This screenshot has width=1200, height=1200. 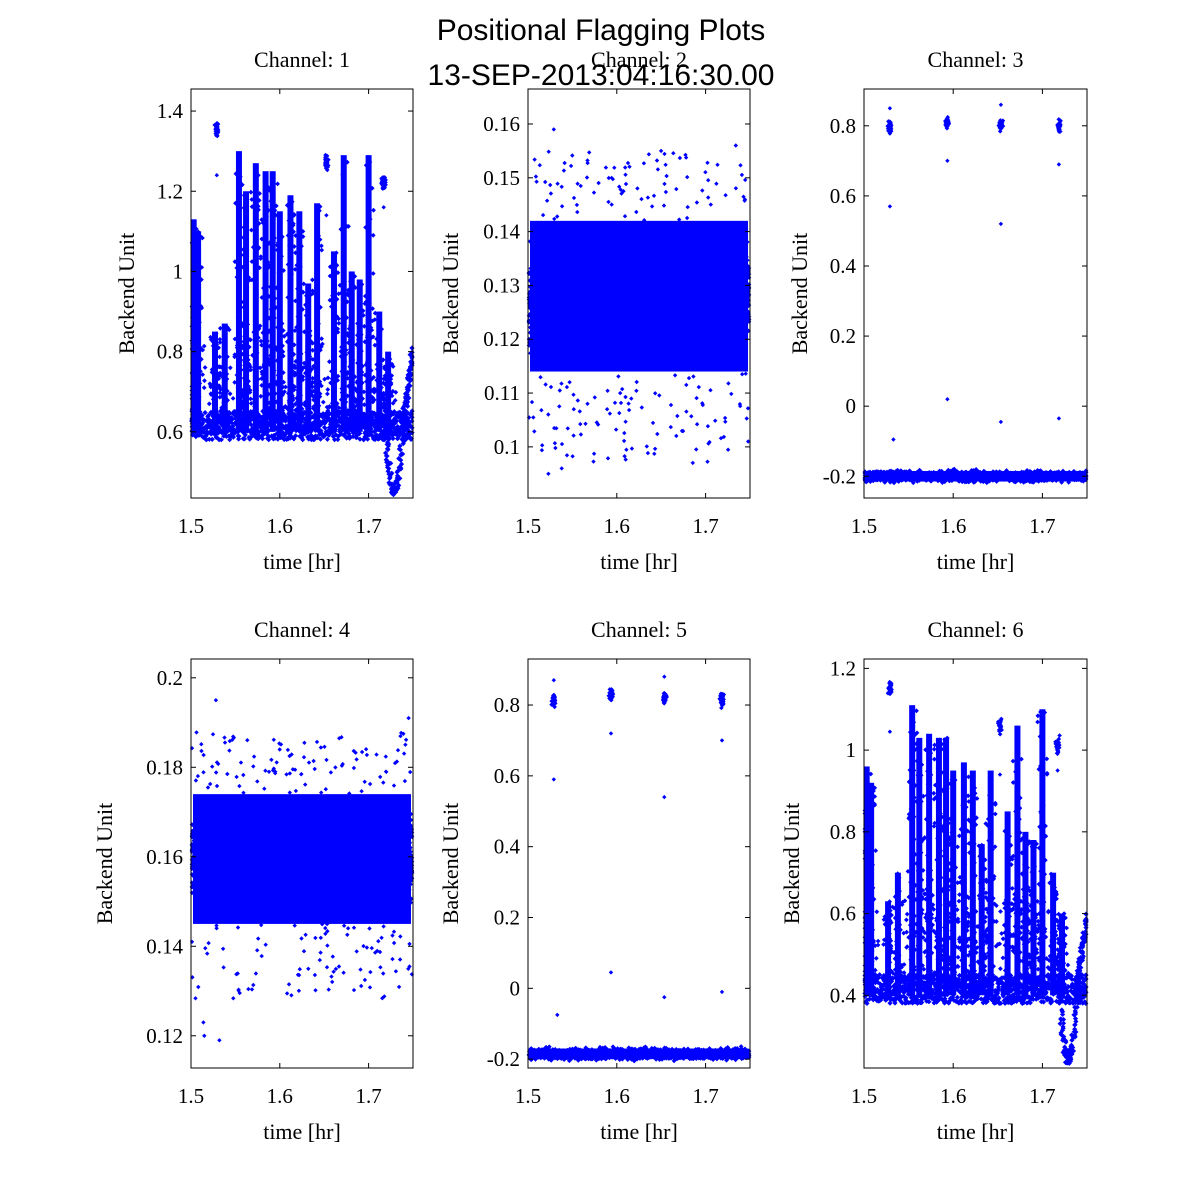 I want to click on y-axis-label-6: Backend Unit, so click(x=791, y=864).